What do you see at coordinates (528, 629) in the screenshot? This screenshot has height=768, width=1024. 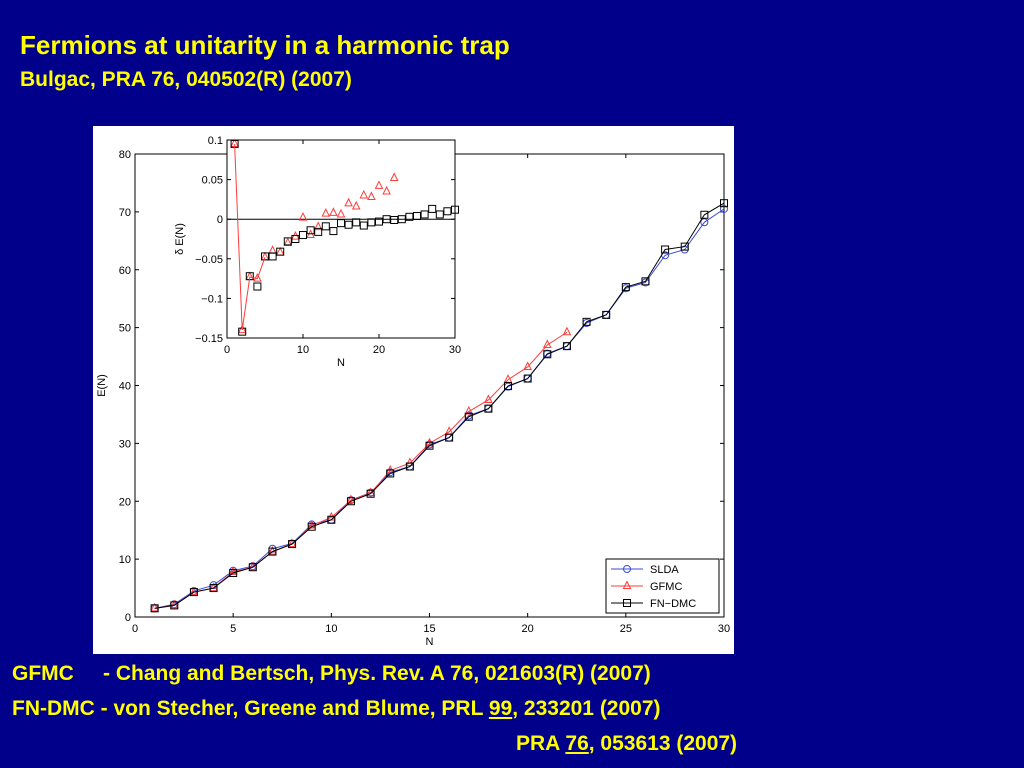 I see `main-xtick-label: 20` at bounding box center [528, 629].